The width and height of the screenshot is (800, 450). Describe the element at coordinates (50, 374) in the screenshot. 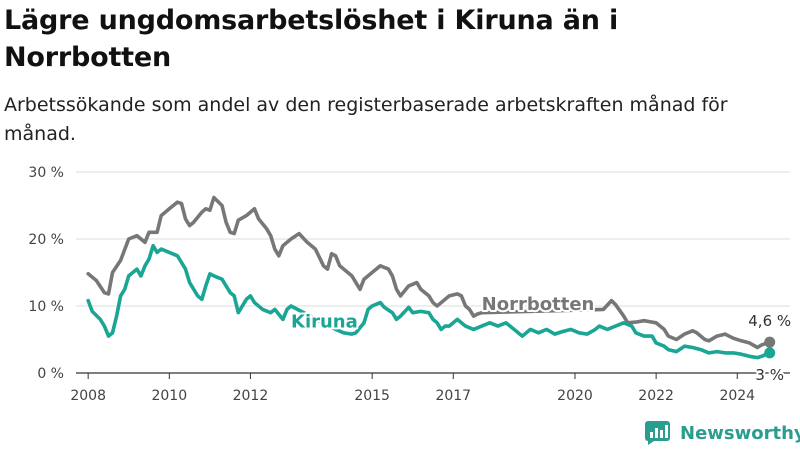

I see `y-tick-label: 0 %` at that location.